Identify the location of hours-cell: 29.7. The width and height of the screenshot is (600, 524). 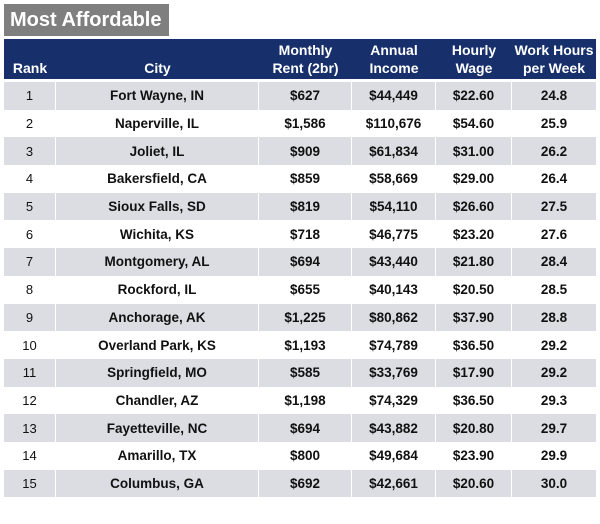
(554, 428).